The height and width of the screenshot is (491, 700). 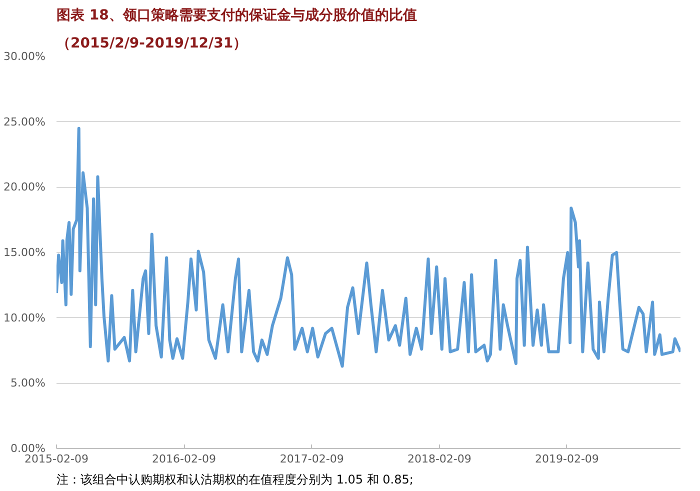 What do you see at coordinates (439, 459) in the screenshot?
I see `x-tick-label: 2018-02-09` at bounding box center [439, 459].